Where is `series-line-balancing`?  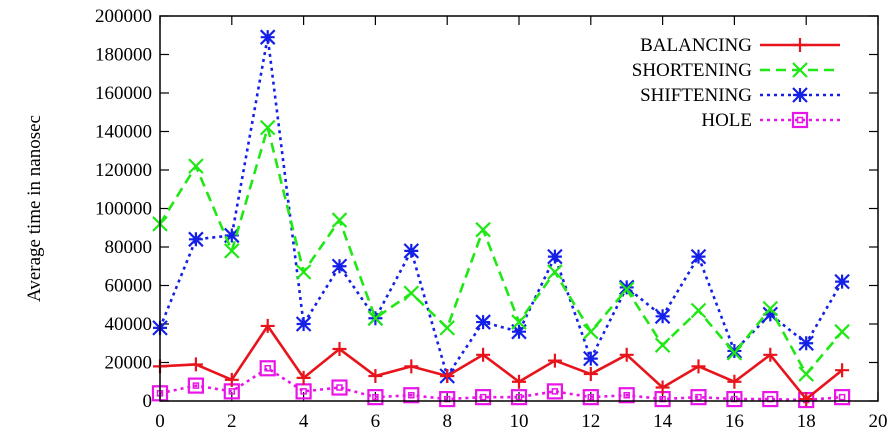 series-line-balancing is located at coordinates (501, 362).